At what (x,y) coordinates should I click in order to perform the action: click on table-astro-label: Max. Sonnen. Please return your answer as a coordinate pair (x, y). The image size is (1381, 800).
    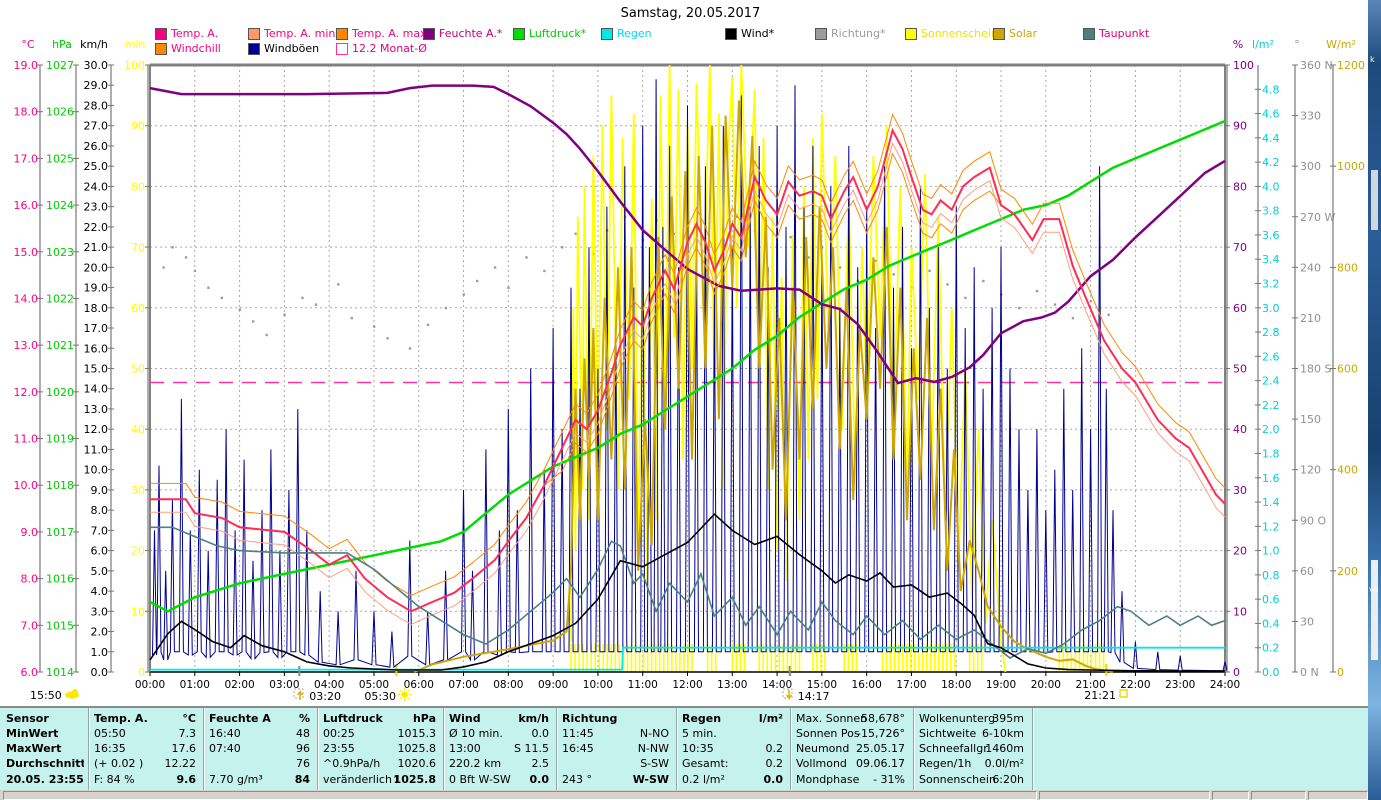
    Looking at the image, I should click on (832, 718).